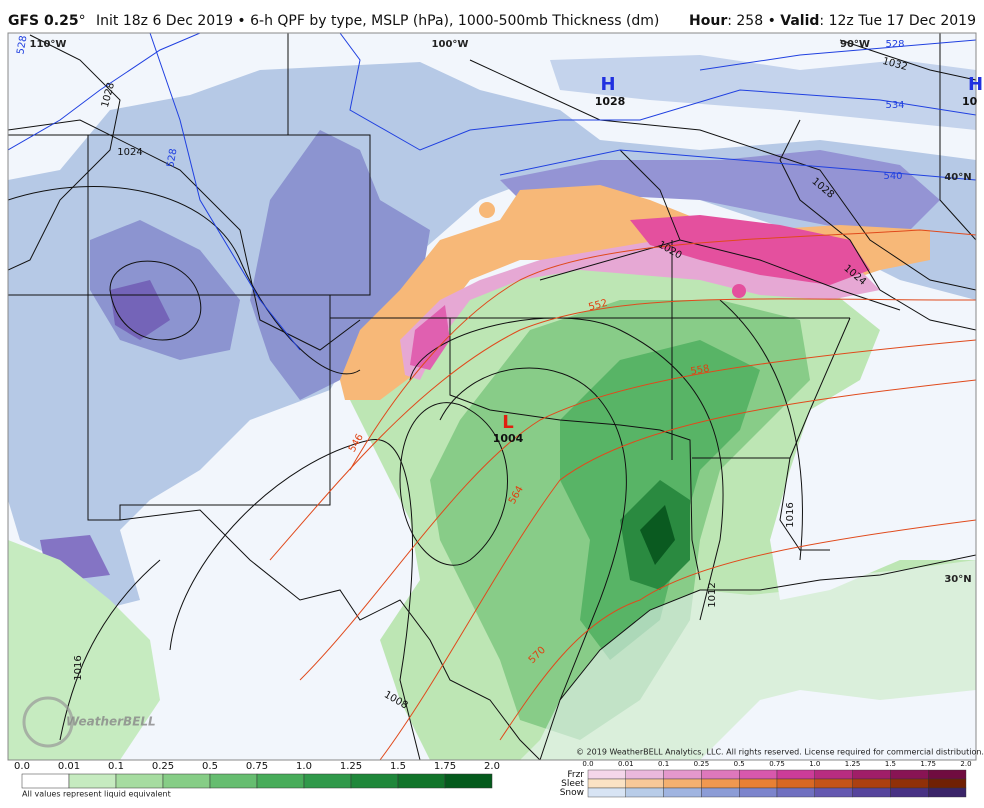 The width and height of the screenshot is (984, 808). Describe the element at coordinates (351, 766) in the screenshot. I see `qpf-label: 1.25` at that location.